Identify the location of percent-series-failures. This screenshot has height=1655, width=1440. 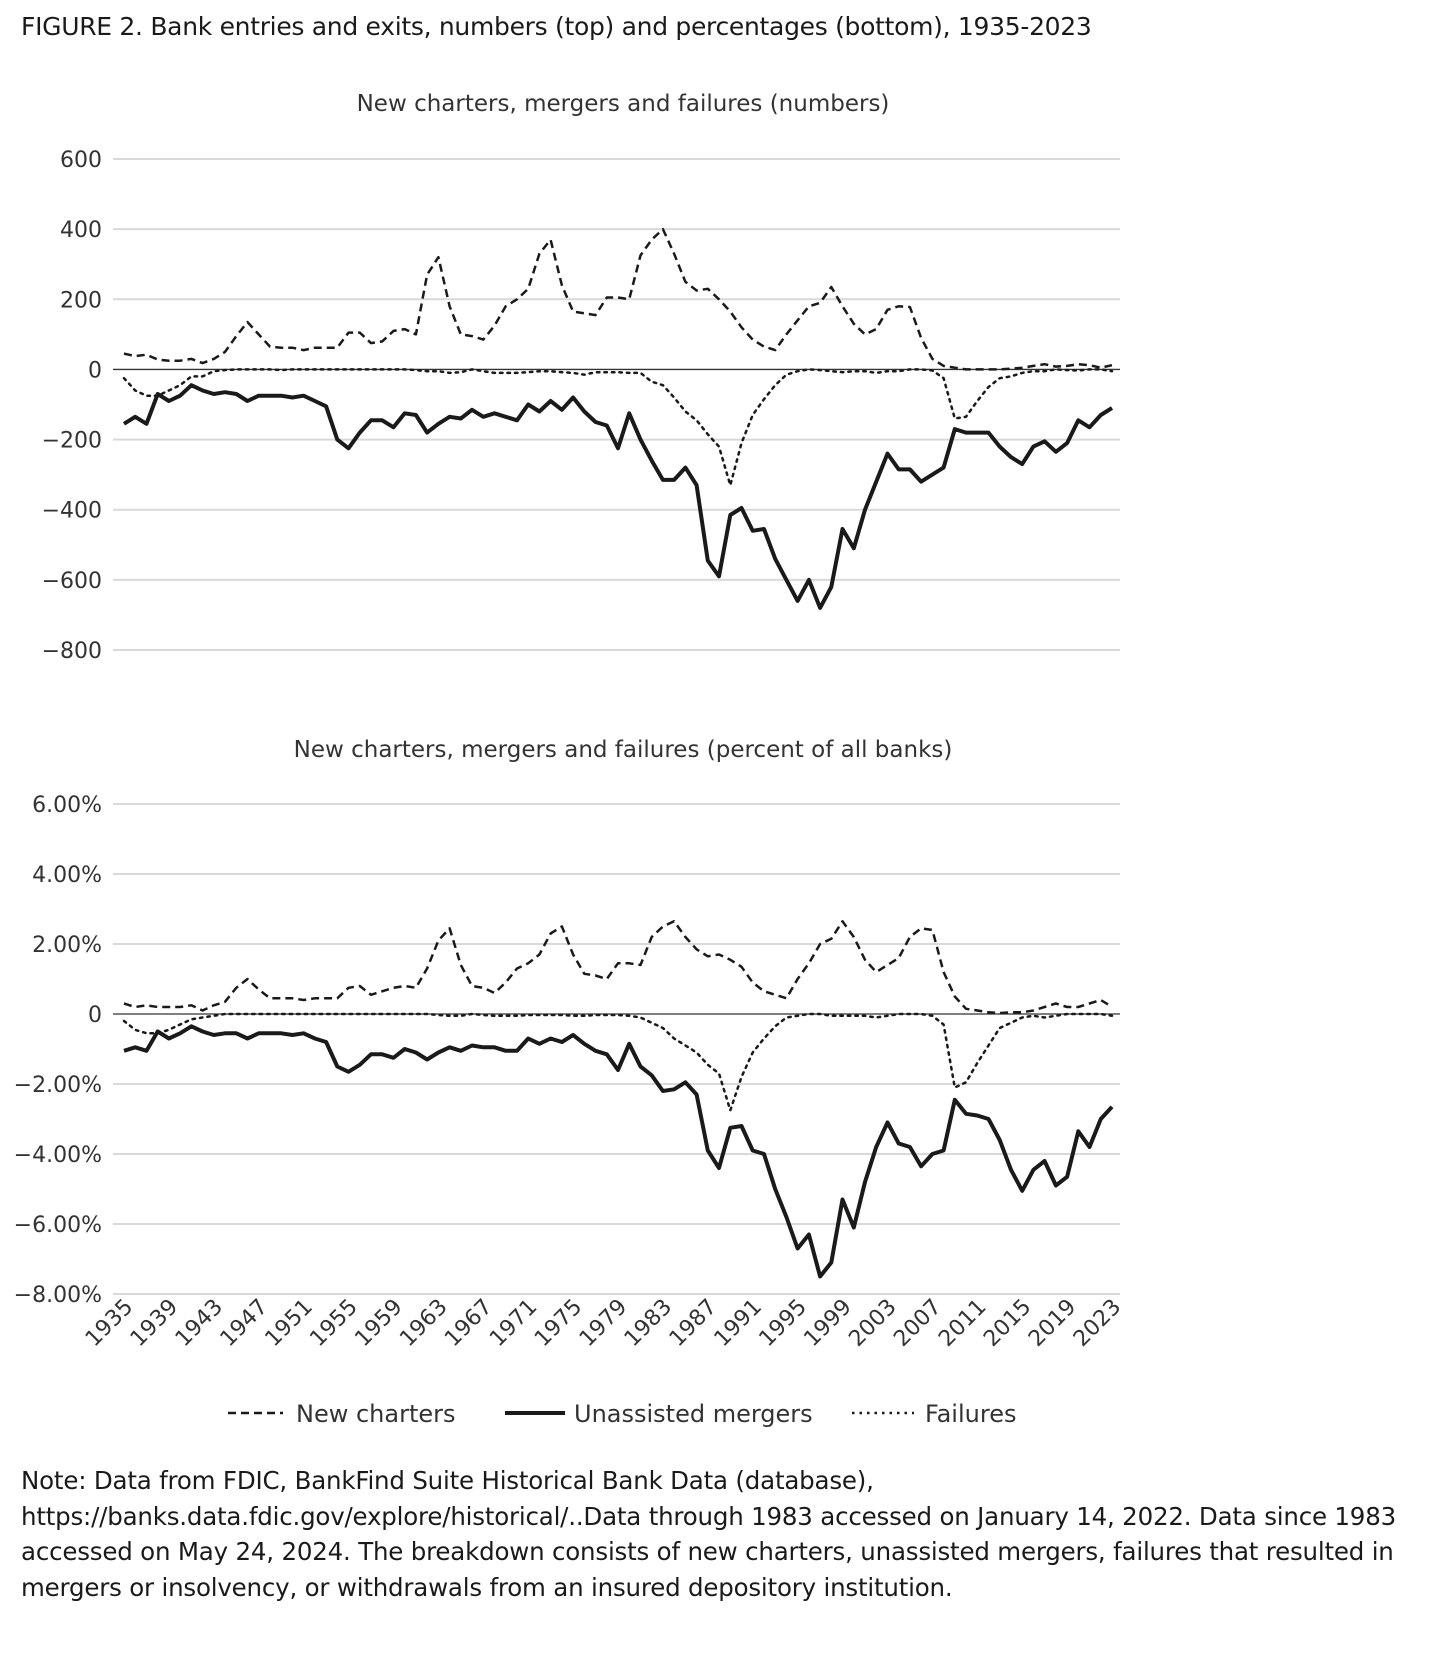
(618, 1062).